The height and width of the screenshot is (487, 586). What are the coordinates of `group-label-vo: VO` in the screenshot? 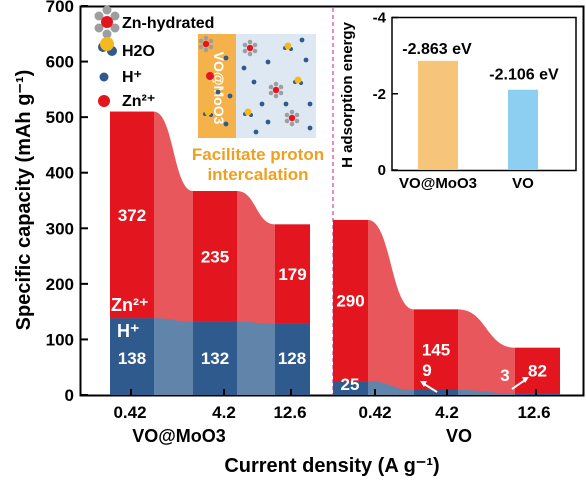 It's located at (459, 436).